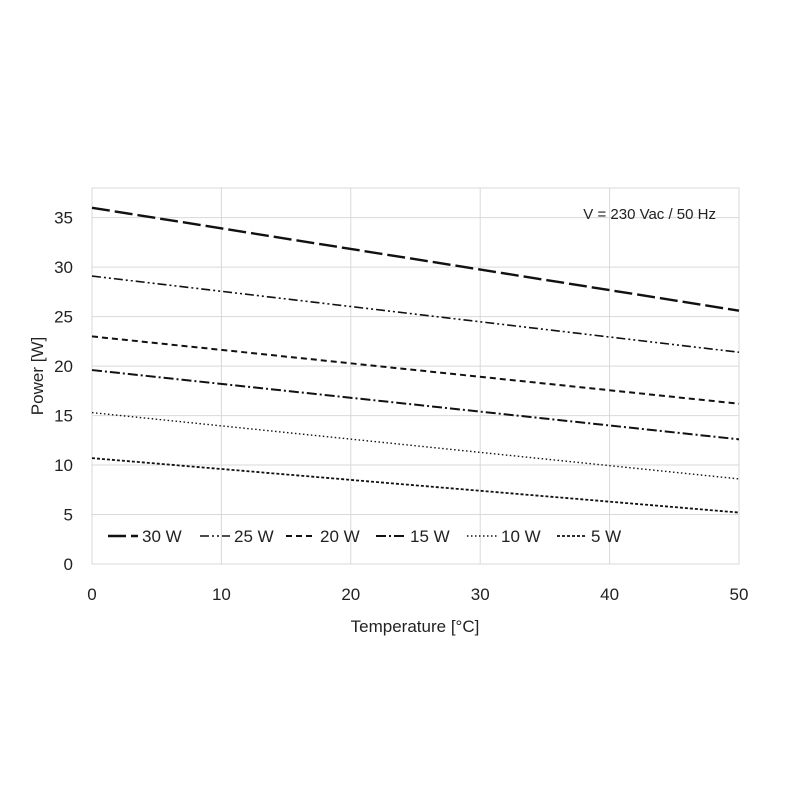  I want to click on y-tick-label: 5, so click(68, 515).